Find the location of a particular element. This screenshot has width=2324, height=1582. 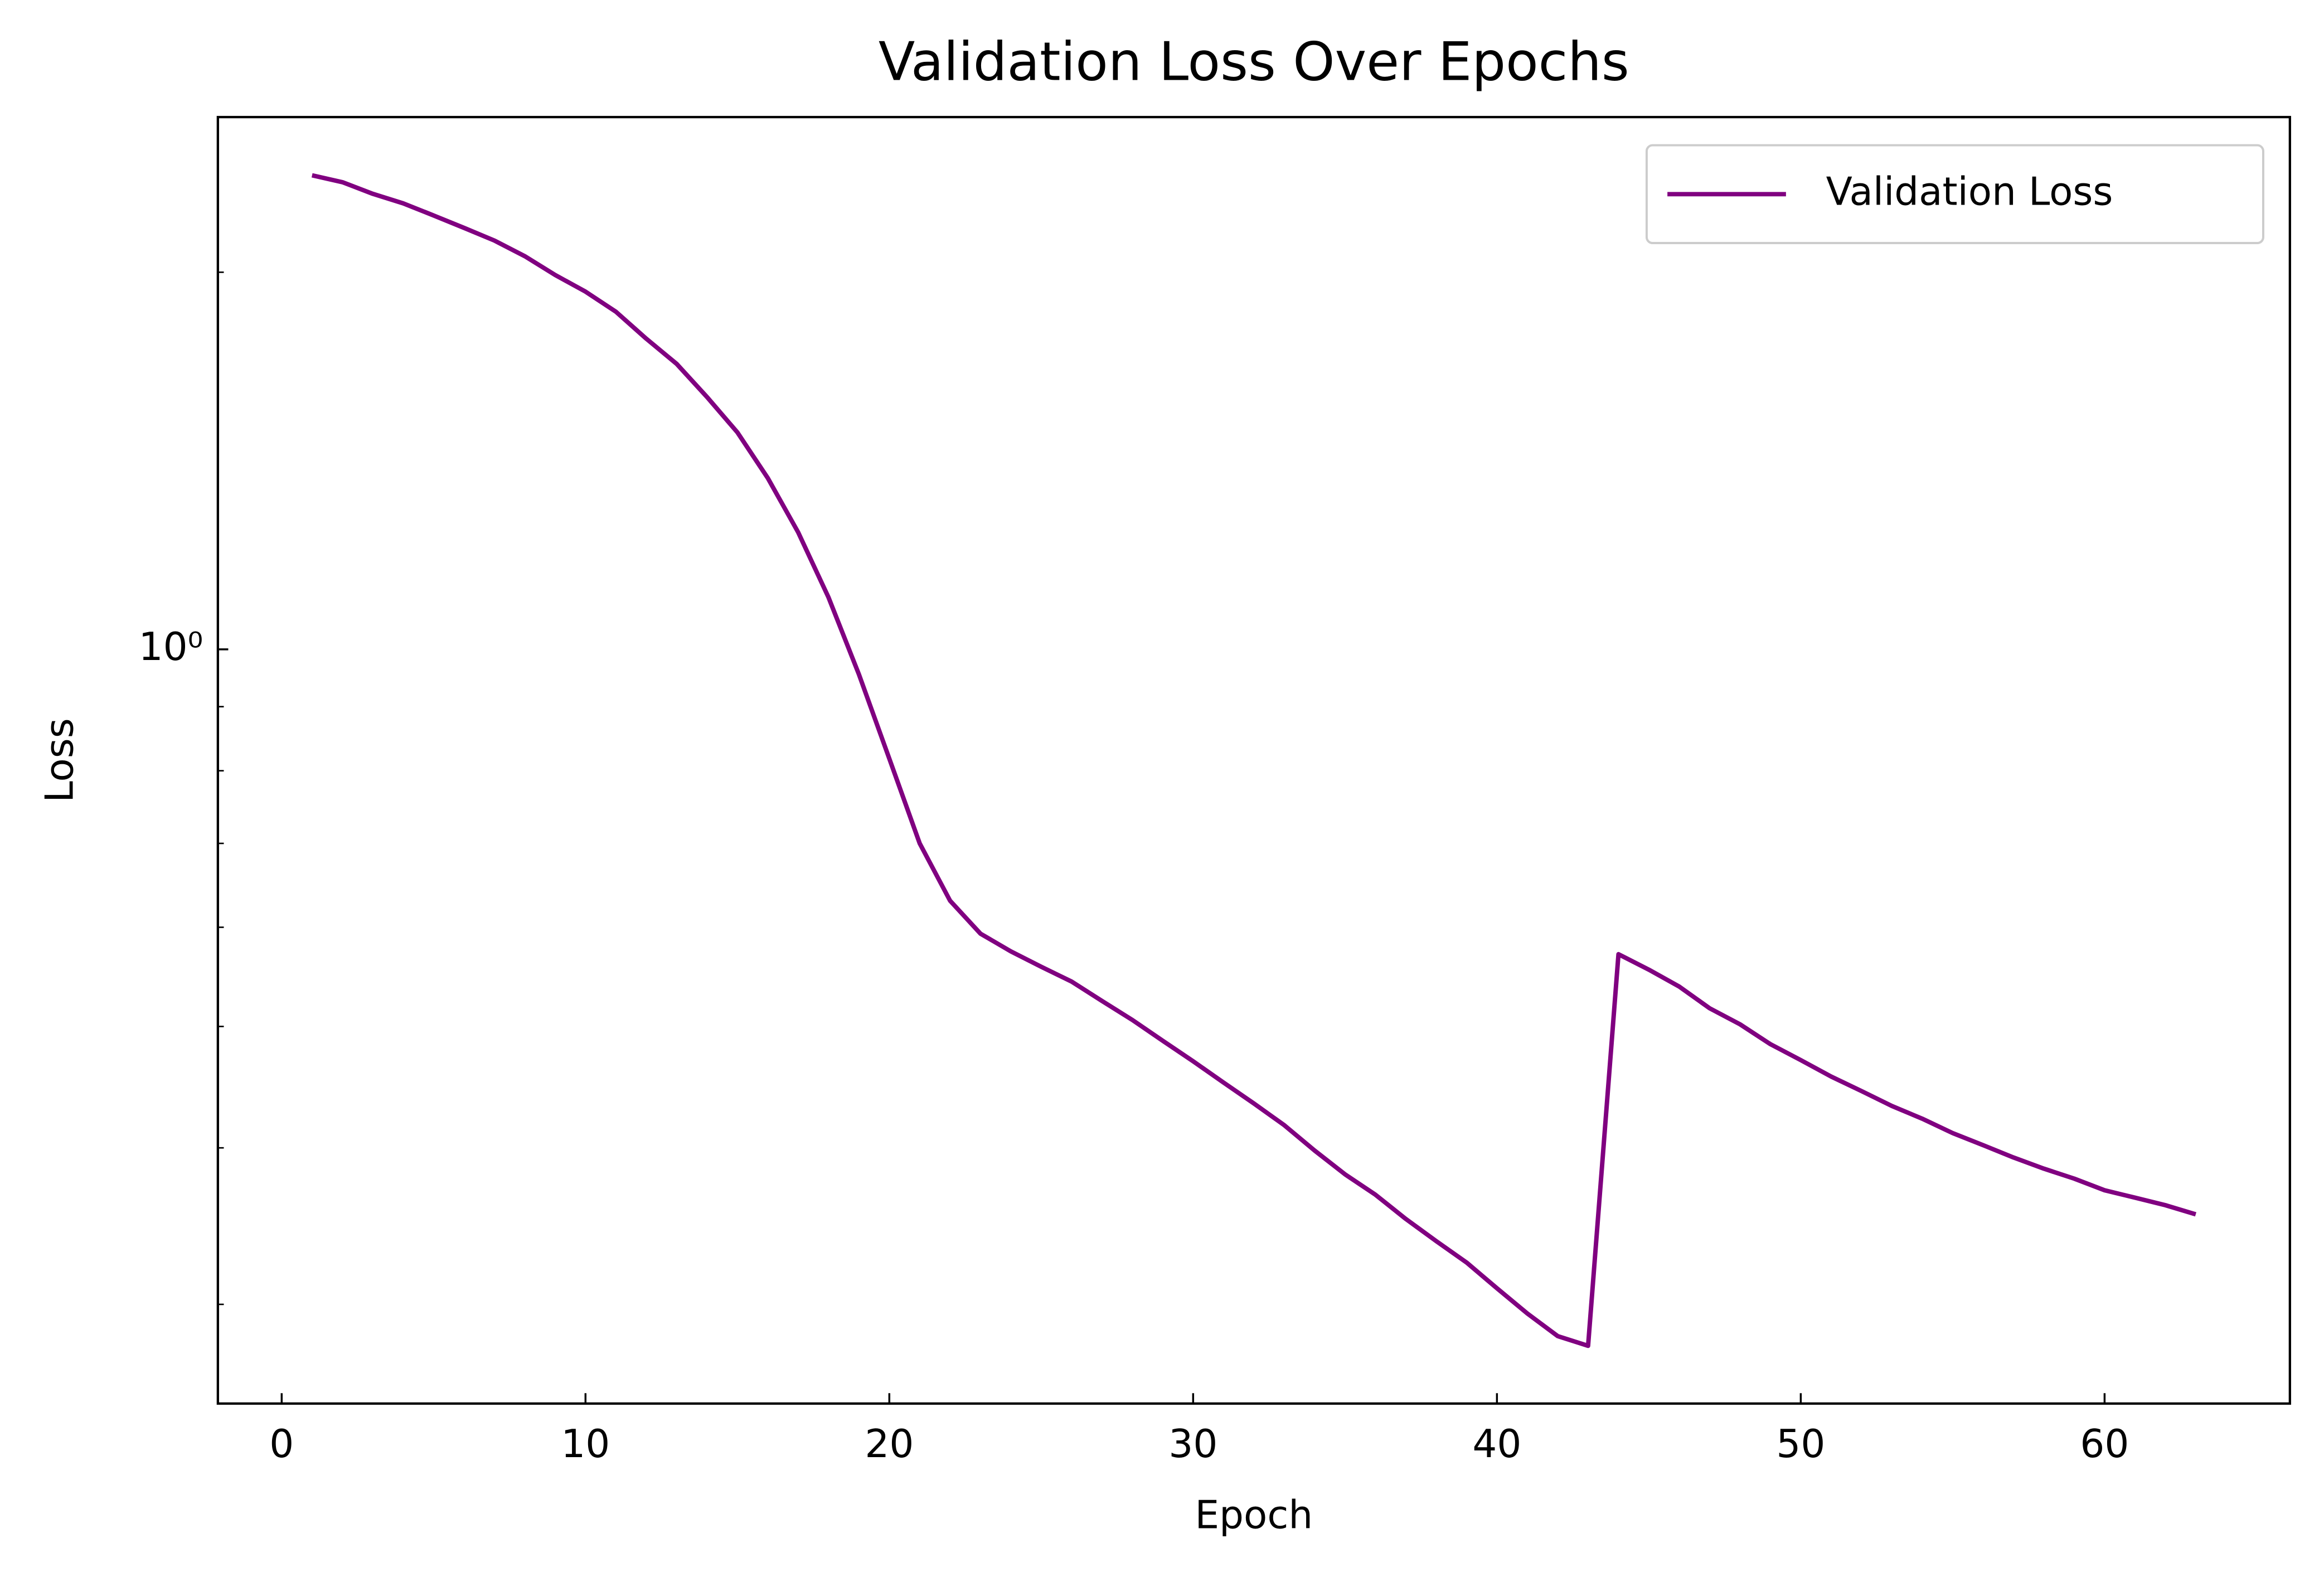

x-tick-label: 30 is located at coordinates (1192, 1444).